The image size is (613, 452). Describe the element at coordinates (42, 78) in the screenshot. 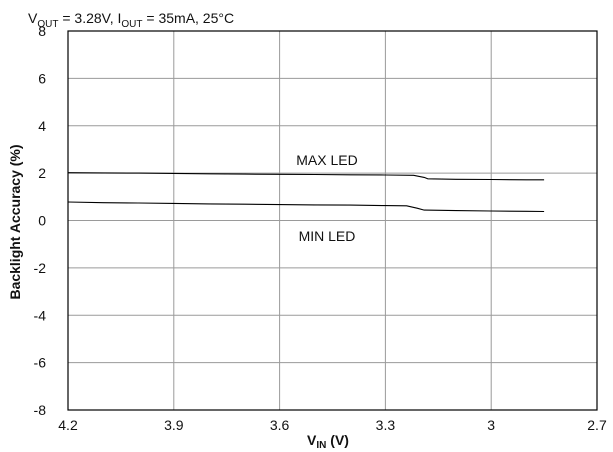

I see `y-tick-label: 6` at that location.